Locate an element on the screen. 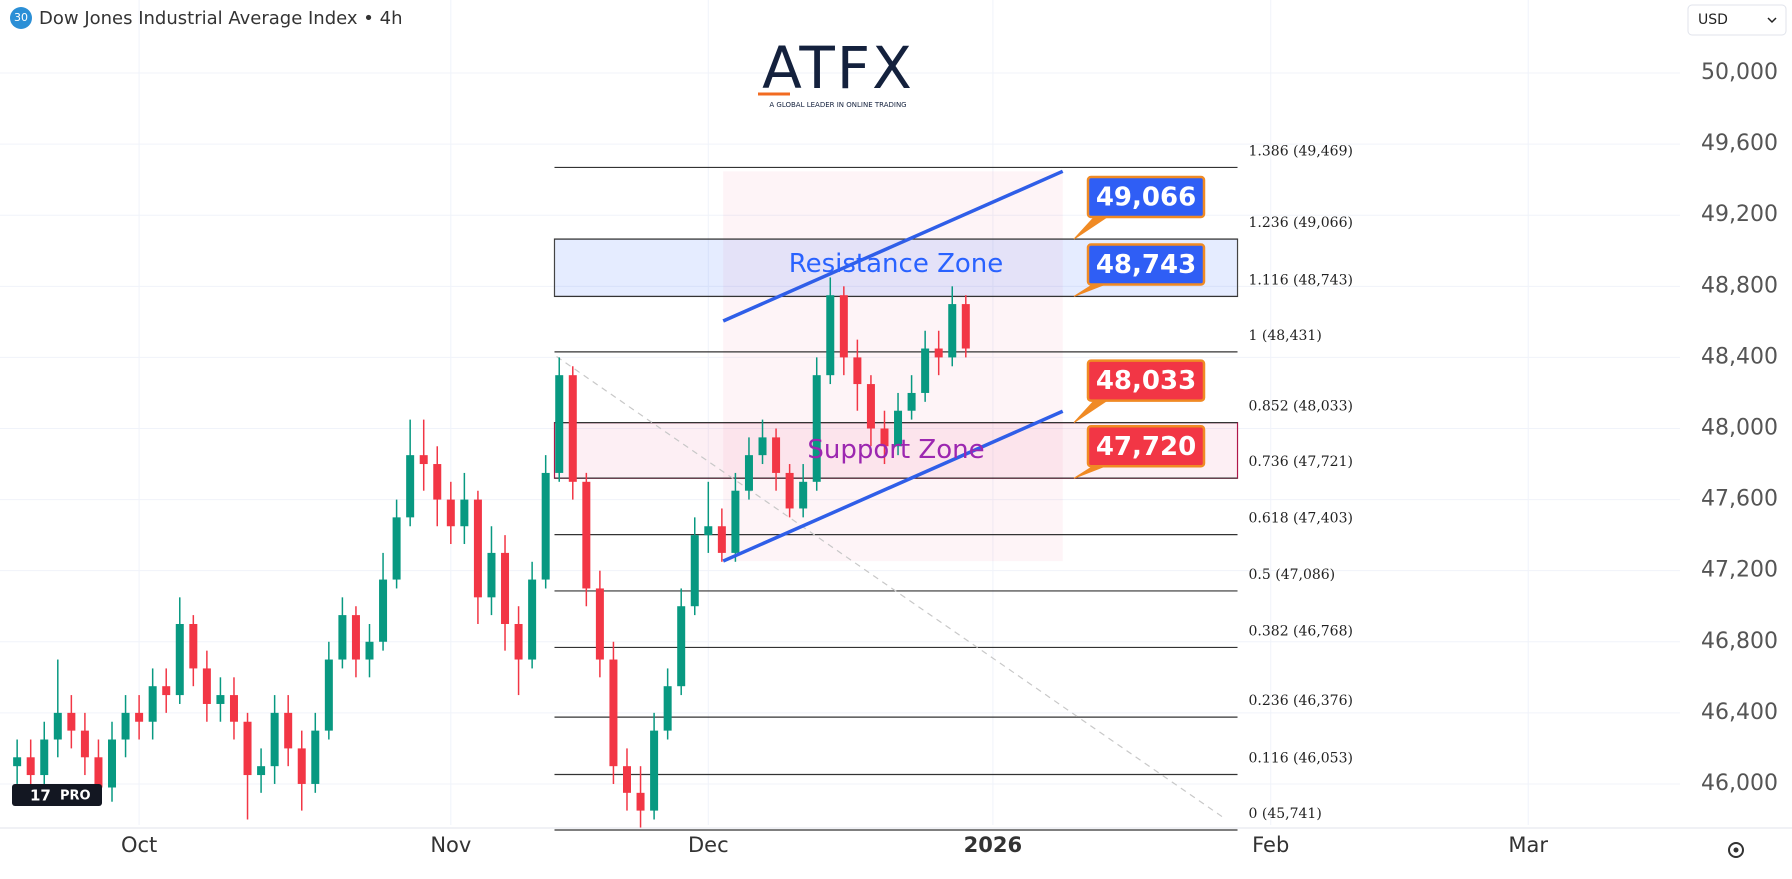 Image resolution: width=1792 pixels, height=879 pixels. fib-label: 0.736 (47,721) is located at coordinates (1301, 462).